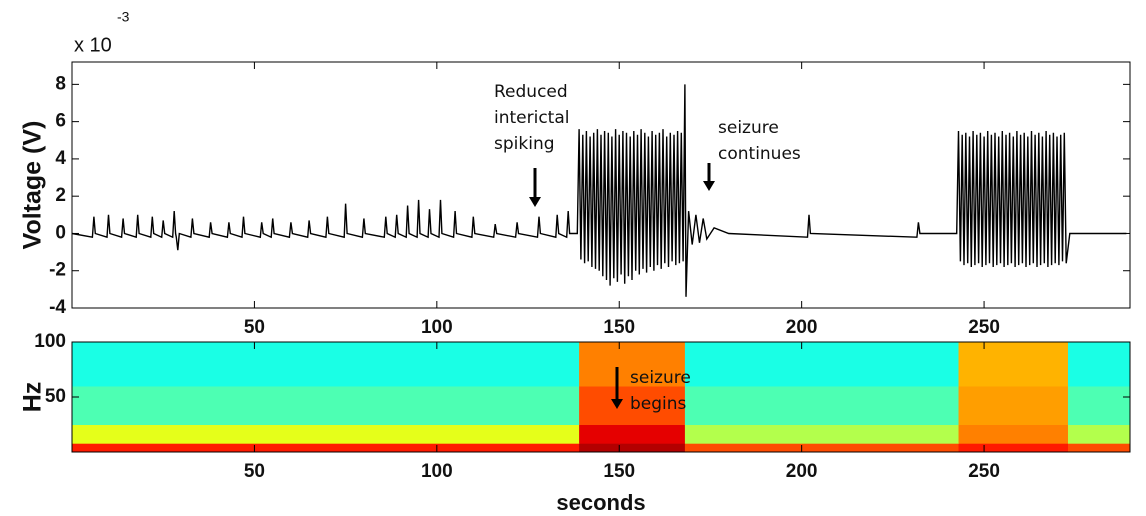 This screenshot has width=1146, height=516. I want to click on y-axis-label: Hz, so click(33, 397).